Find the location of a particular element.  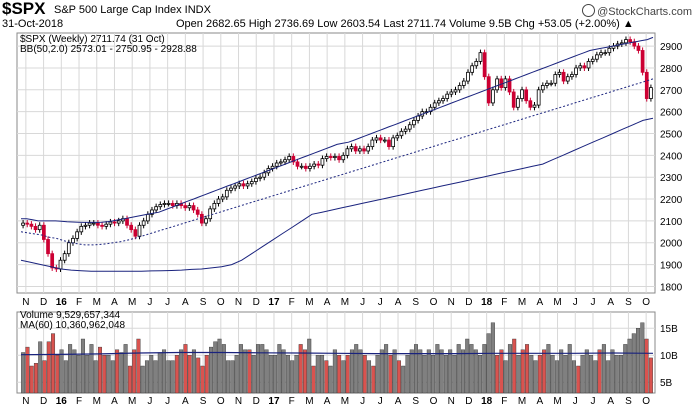

security-name: S&P 500 Large Cap Index INDX is located at coordinates (132, 10).